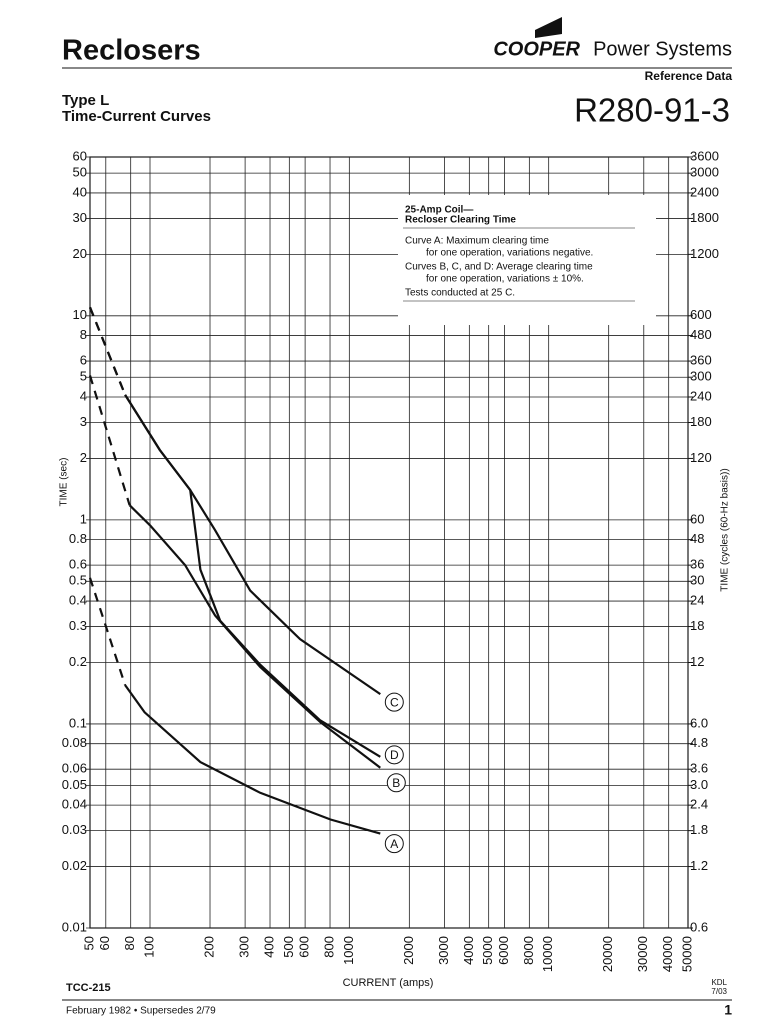 The height and width of the screenshot is (1024, 768). What do you see at coordinates (83, 457) in the screenshot?
I see `y-tick-label: 2` at bounding box center [83, 457].